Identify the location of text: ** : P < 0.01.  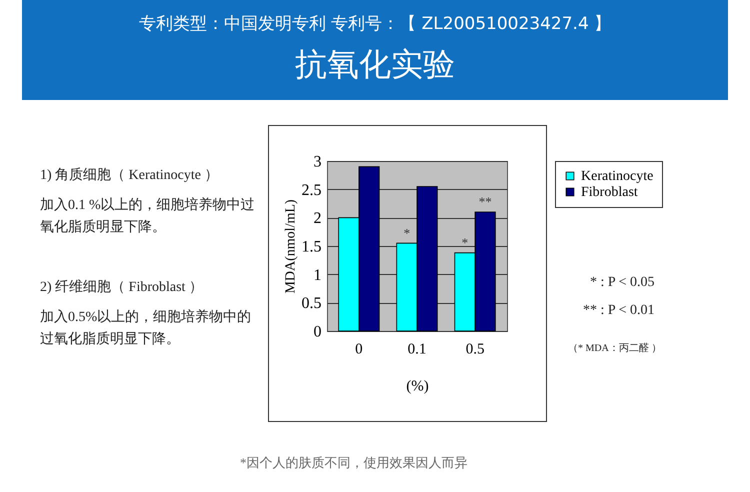
(619, 311).